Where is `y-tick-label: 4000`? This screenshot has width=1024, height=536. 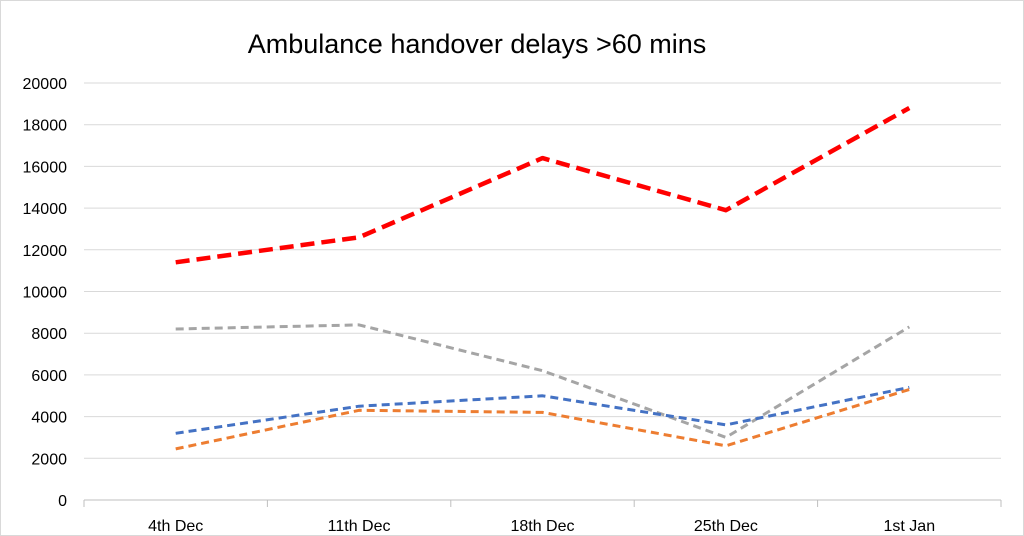
y-tick-label: 4000 is located at coordinates (49, 418).